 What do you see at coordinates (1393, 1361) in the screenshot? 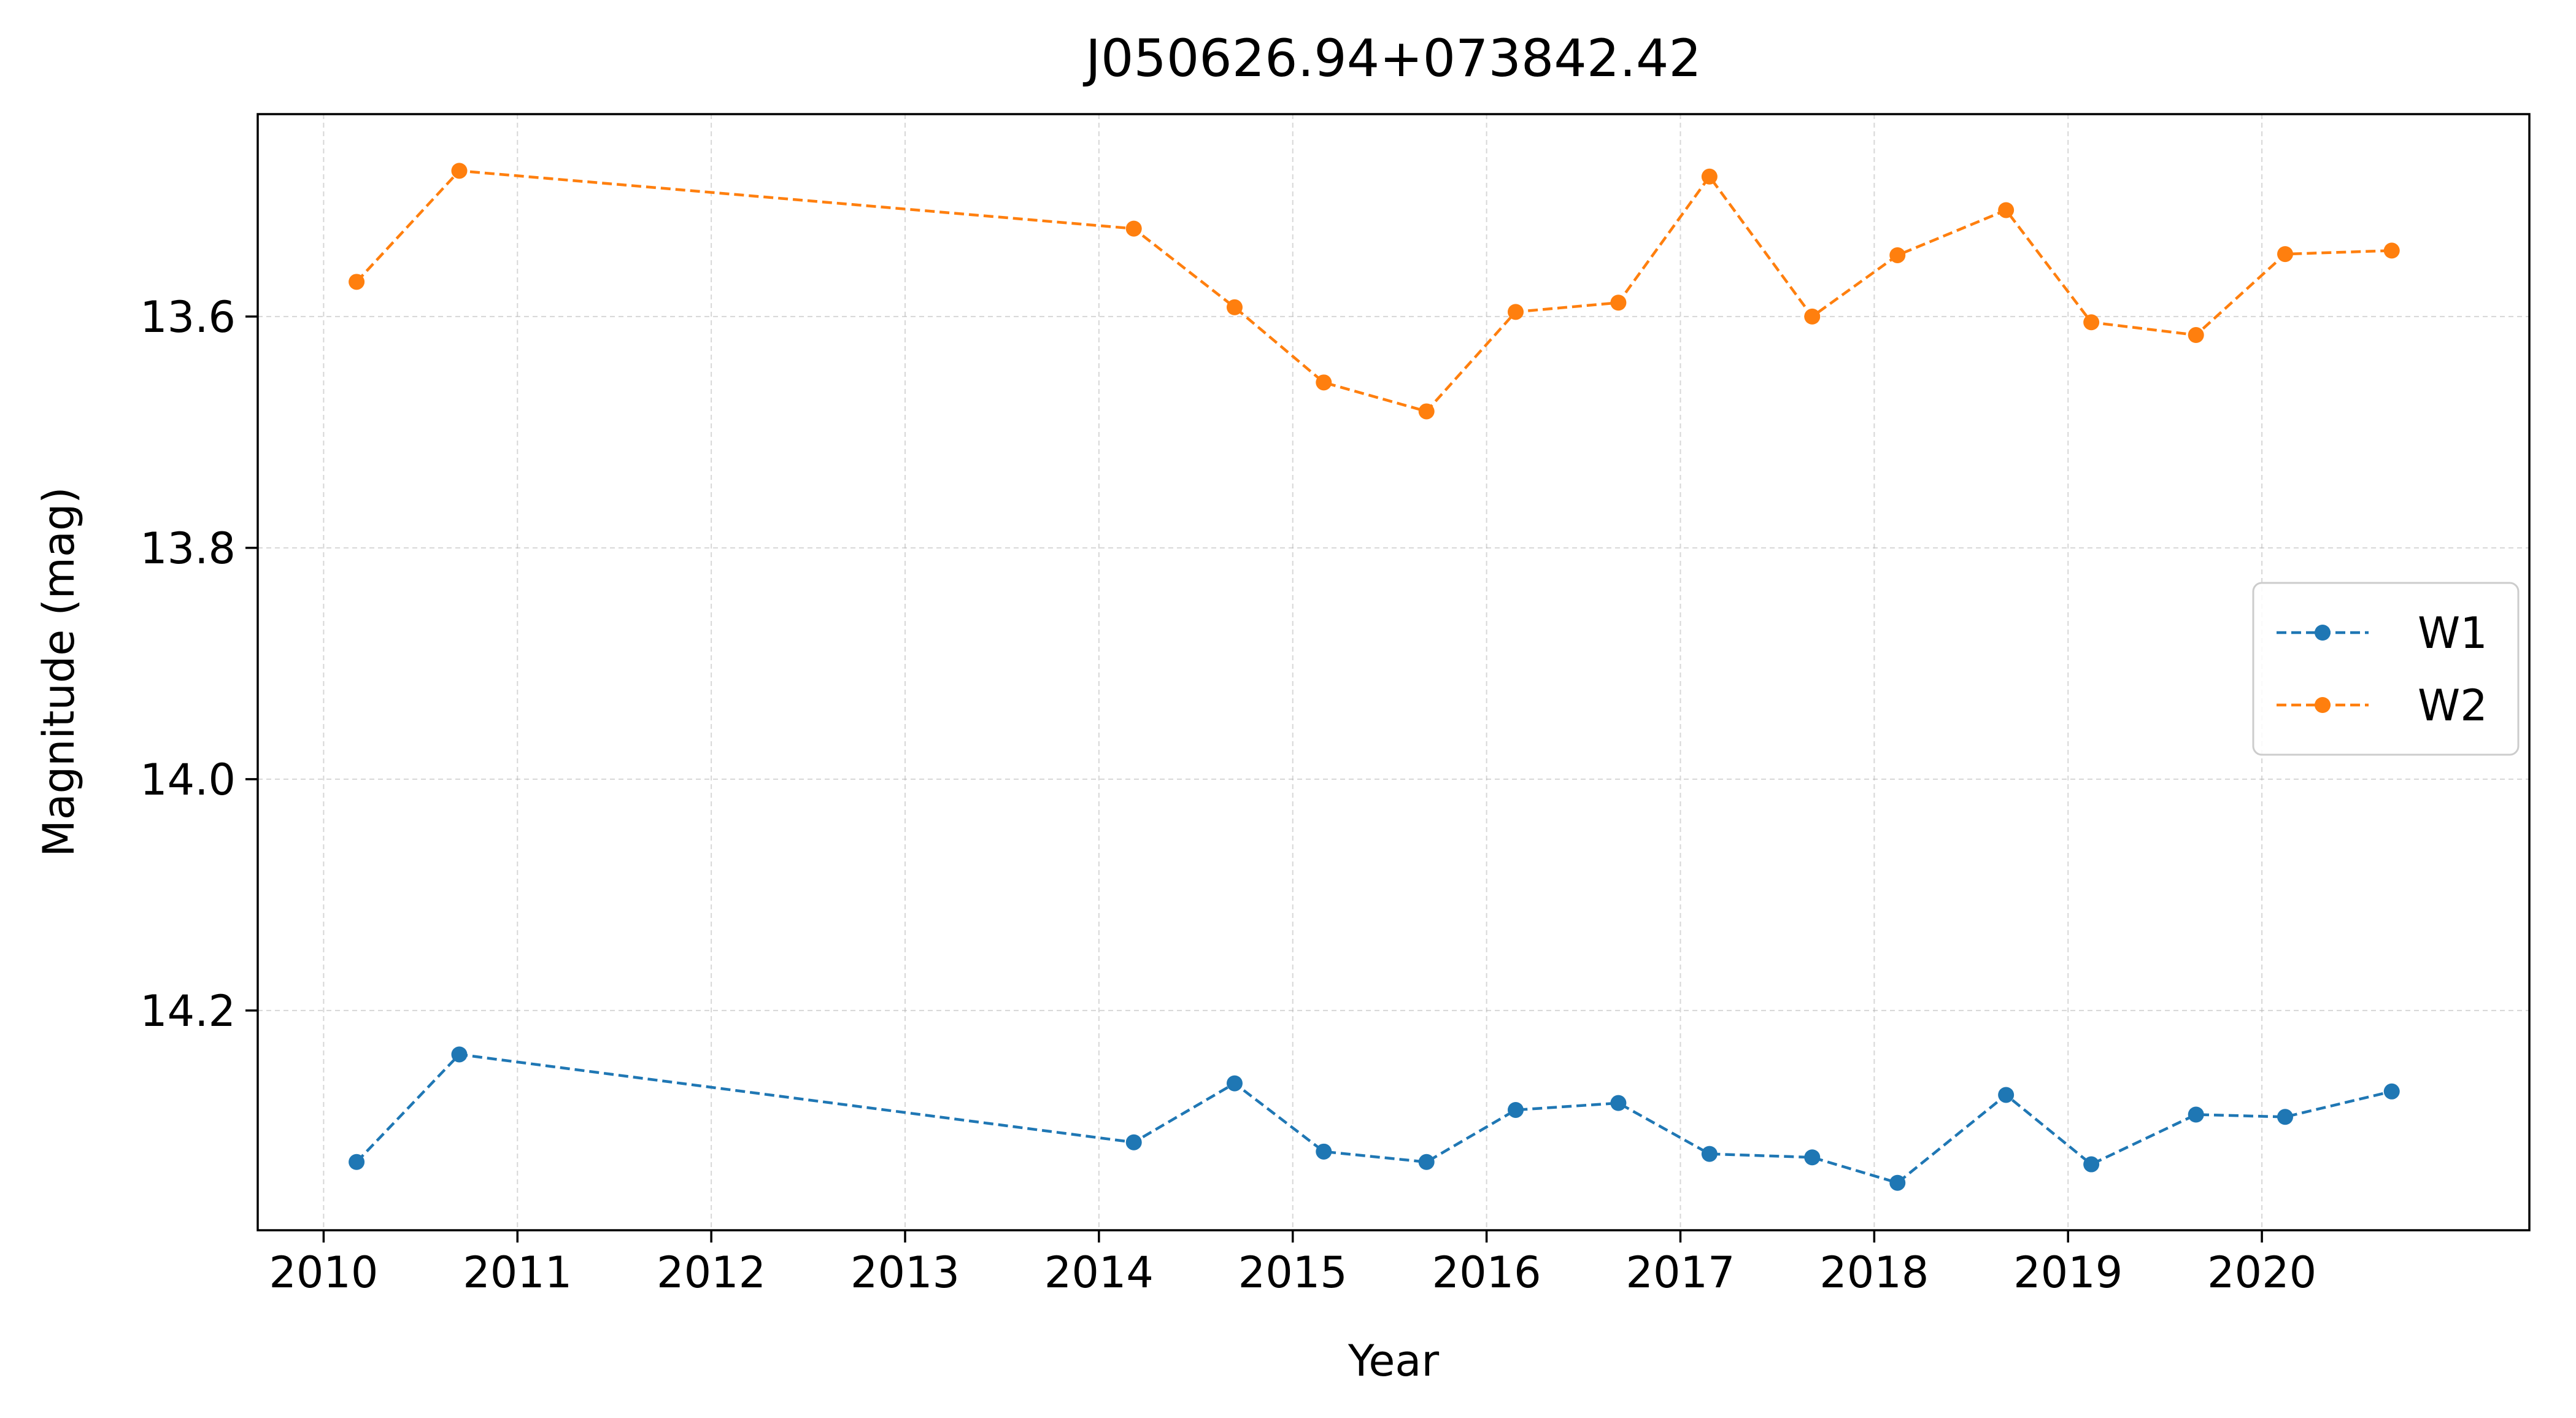
I see `x-axis-label: Year` at bounding box center [1393, 1361].